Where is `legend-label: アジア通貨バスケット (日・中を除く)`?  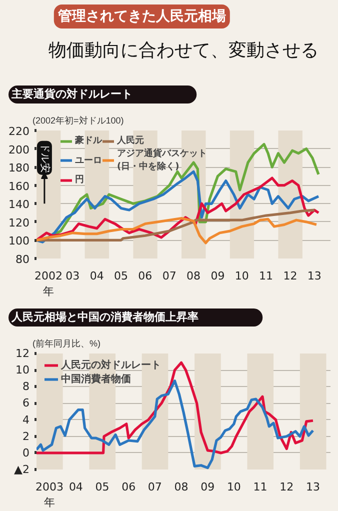
legend-label: アジア通貨バスケット (日・中を除く) is located at coordinates (162, 160).